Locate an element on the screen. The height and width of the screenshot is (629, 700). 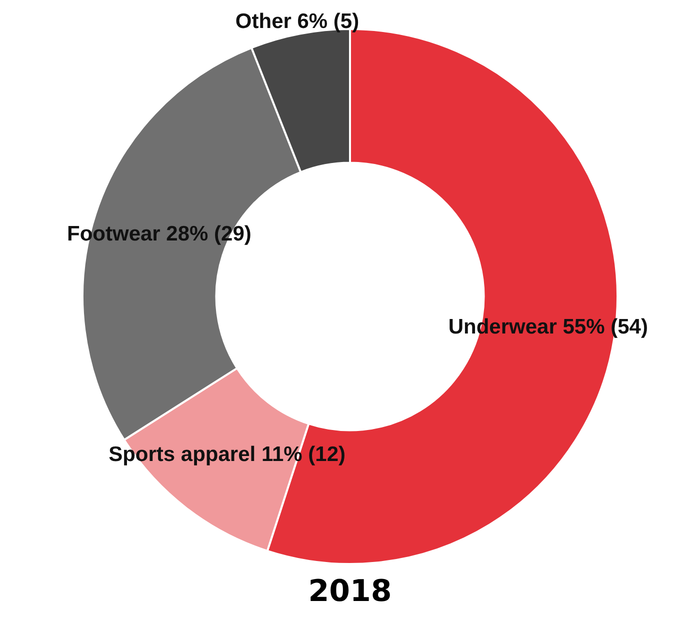
slice-label: Other 6% (5) is located at coordinates (297, 21).